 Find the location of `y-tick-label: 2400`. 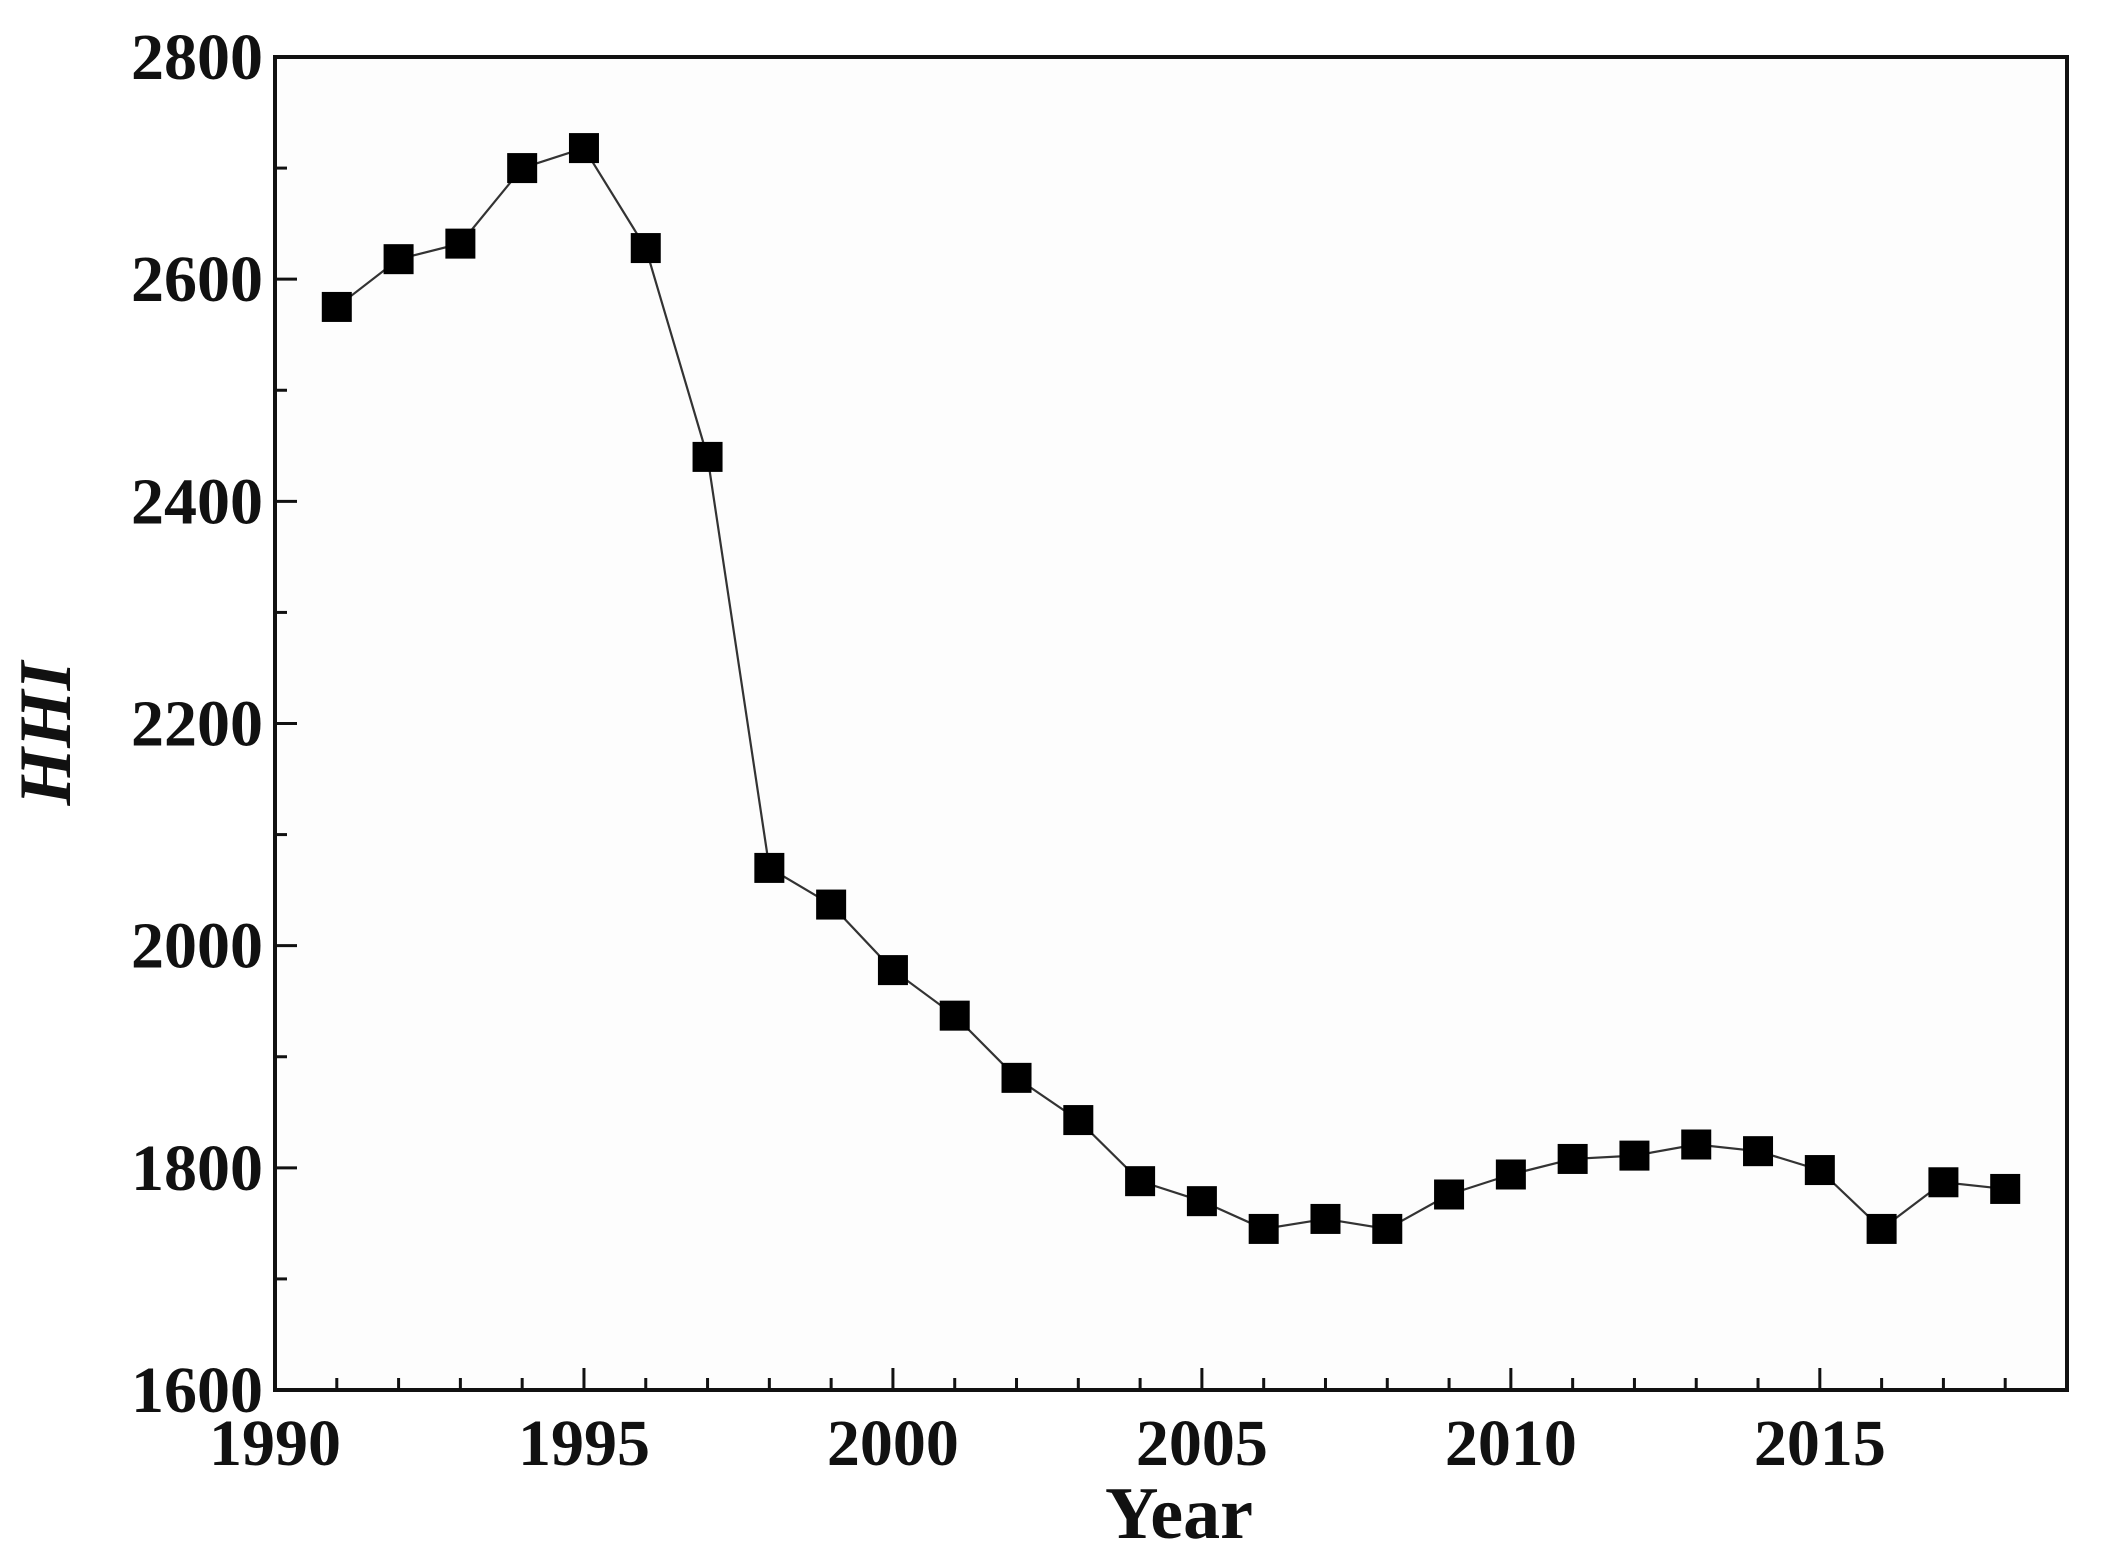

y-tick-label: 2400 is located at coordinates (197, 501).